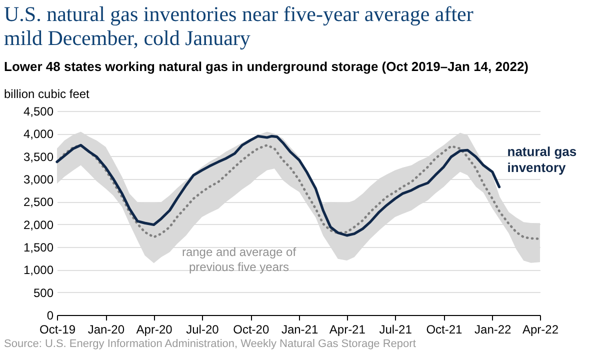  I want to click on x-tick-label: Apr-22, so click(540, 329).